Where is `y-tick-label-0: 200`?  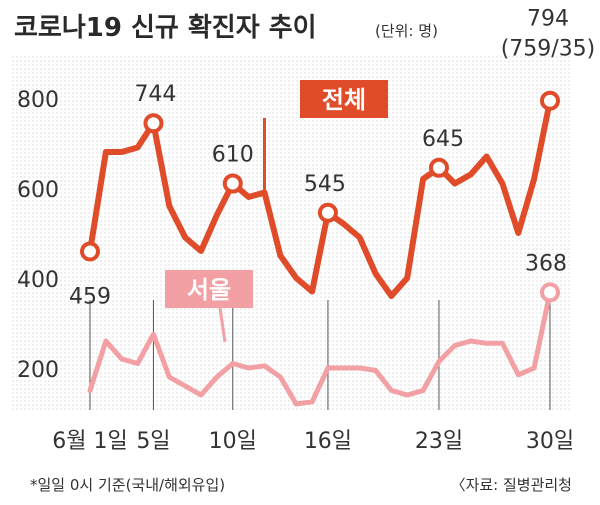
y-tick-label-0: 200 is located at coordinates (38, 370).